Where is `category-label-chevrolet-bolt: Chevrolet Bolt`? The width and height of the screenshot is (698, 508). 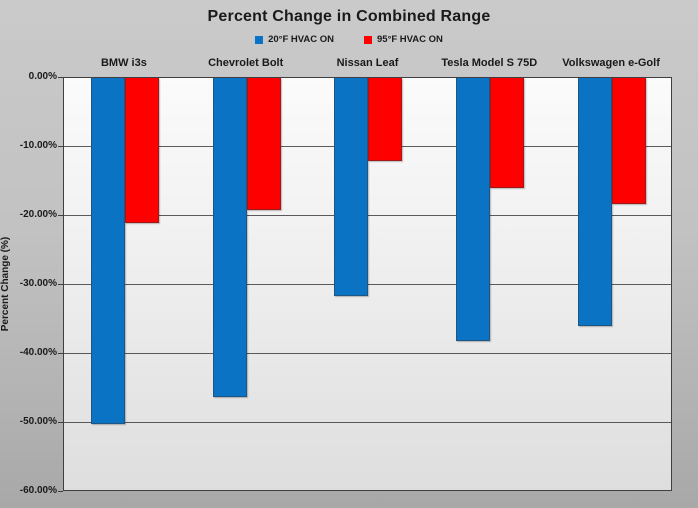
category-label-chevrolet-bolt: Chevrolet Bolt is located at coordinates (246, 63).